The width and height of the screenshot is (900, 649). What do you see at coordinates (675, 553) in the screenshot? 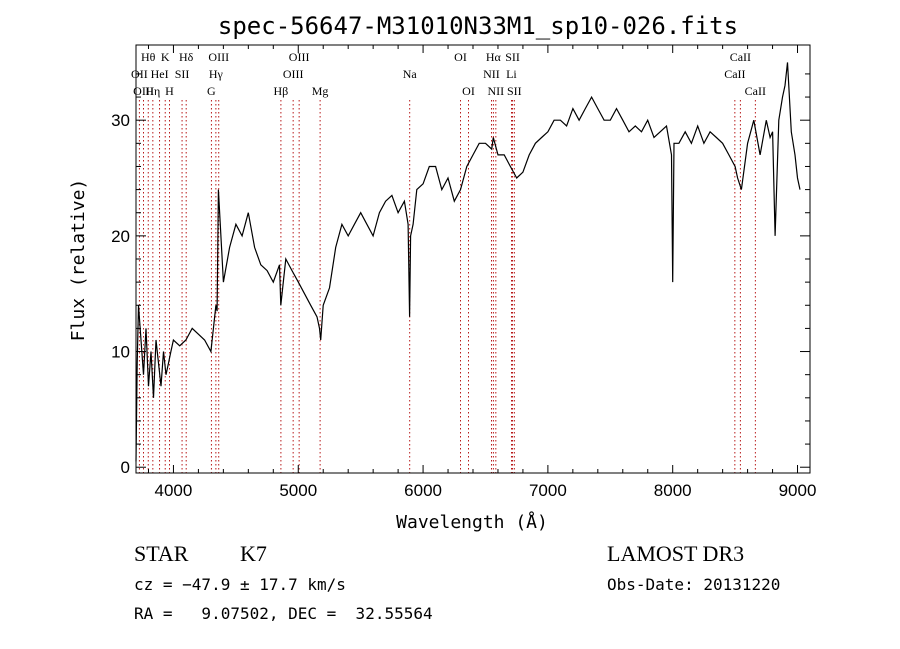
I see `survey-name: LAMOST DR3` at bounding box center [675, 553].